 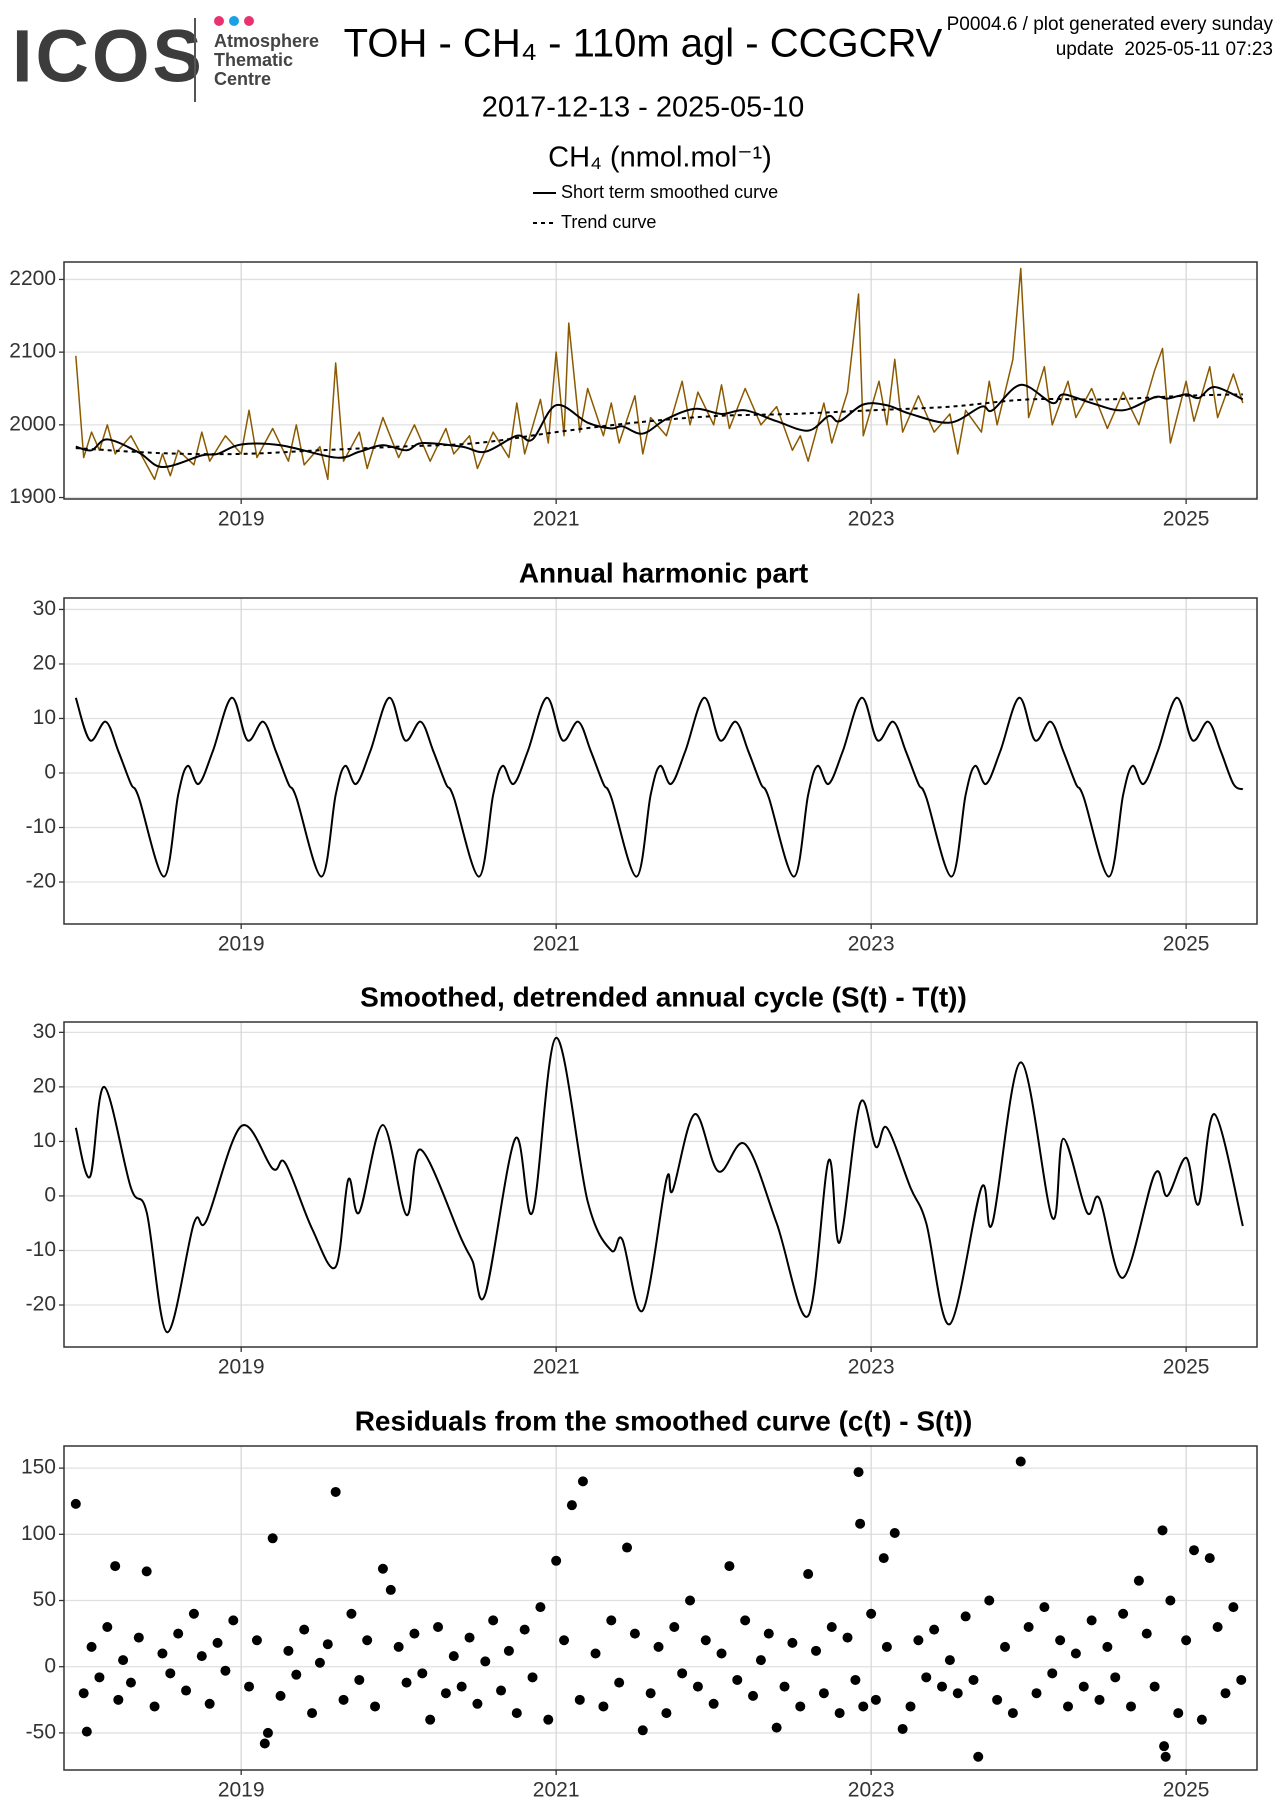 What do you see at coordinates (643, 44) in the screenshot?
I see `page-title: TOH - CH₄ - 110m agl - CCGCRV` at bounding box center [643, 44].